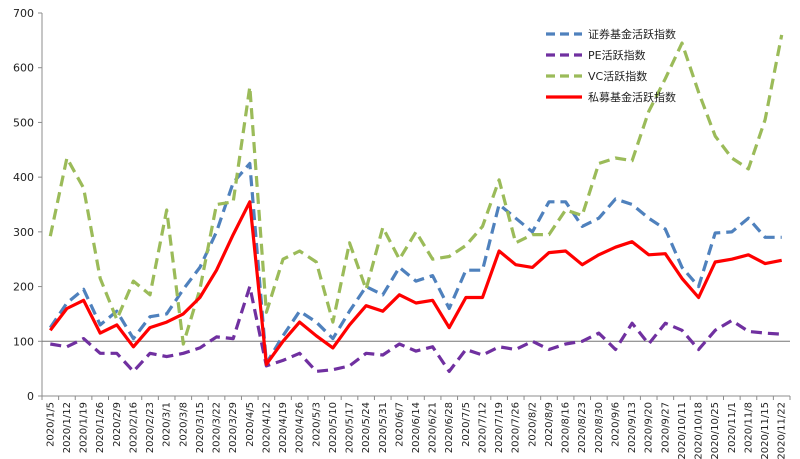 The width and height of the screenshot is (800, 459). Describe the element at coordinates (84, 427) in the screenshot. I see `x-tick-label: 2020/1/19` at that location.